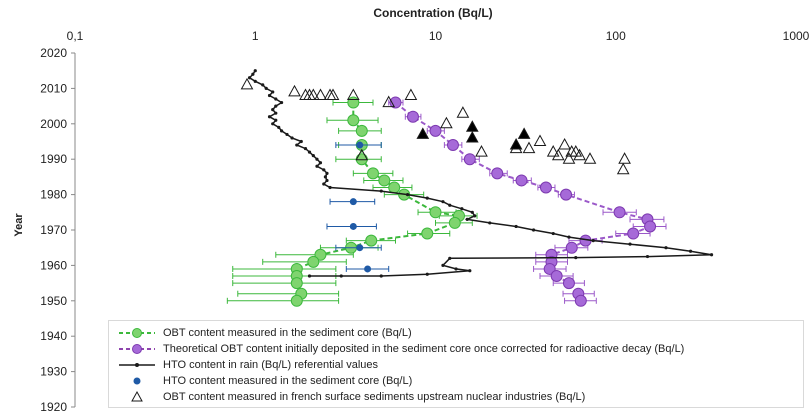  What do you see at coordinates (75, 36) in the screenshot?
I see `x-tick-label: 0,1` at bounding box center [75, 36].